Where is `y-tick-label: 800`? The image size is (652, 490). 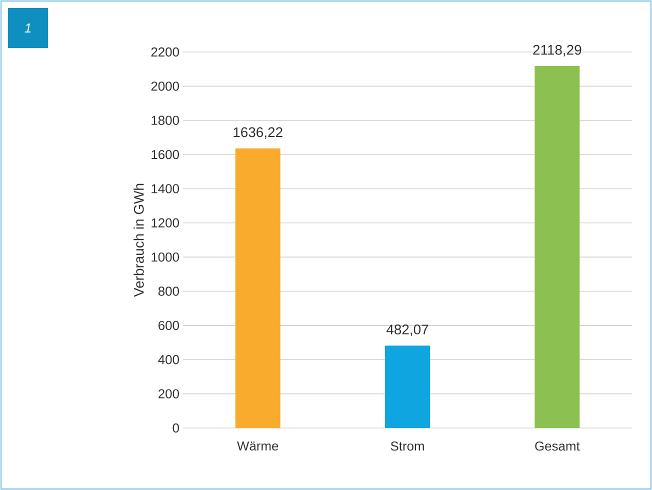 y-tick-label: 800 is located at coordinates (168, 291).